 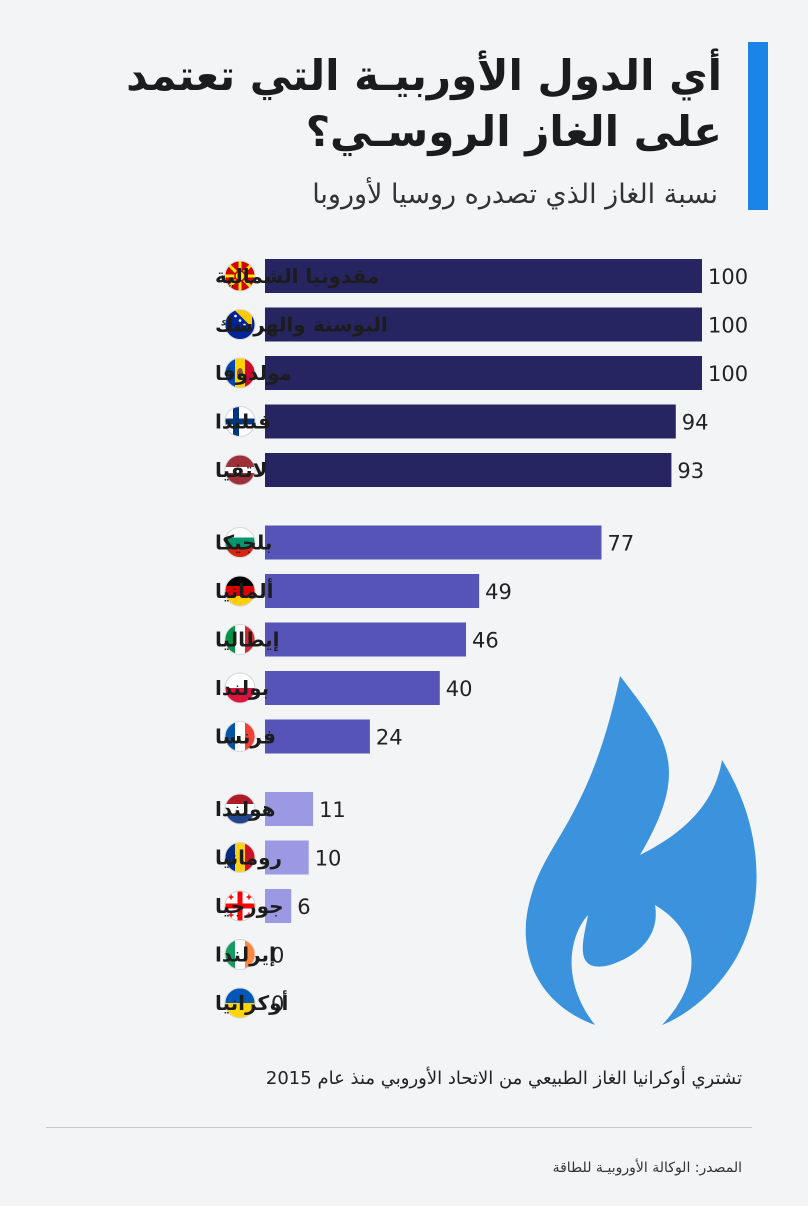 What do you see at coordinates (240, 373) in the screenshot?
I see `moldova-flag-icon` at bounding box center [240, 373].